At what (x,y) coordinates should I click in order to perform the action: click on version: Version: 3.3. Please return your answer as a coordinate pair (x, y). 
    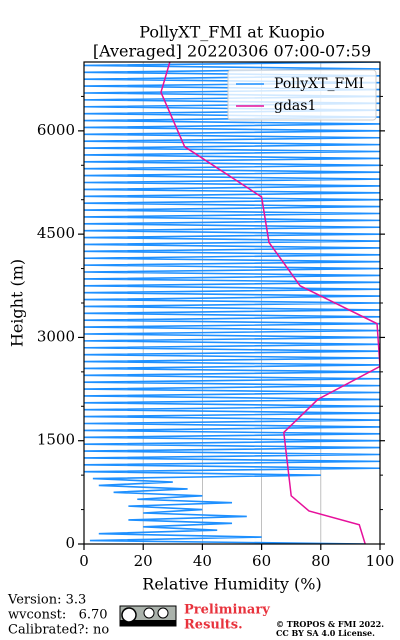
    Looking at the image, I should click on (46, 600).